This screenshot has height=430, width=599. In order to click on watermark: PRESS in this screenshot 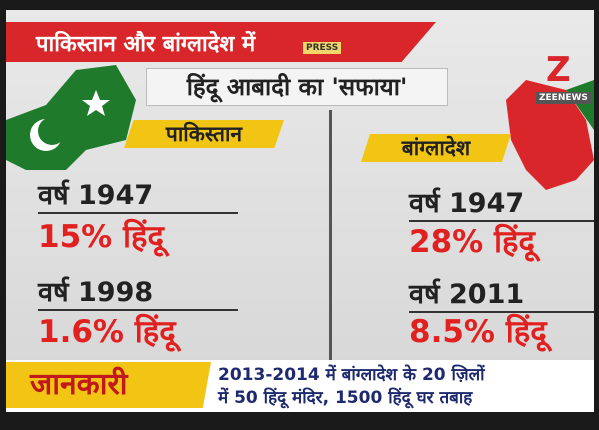, I will do `click(322, 48)`.